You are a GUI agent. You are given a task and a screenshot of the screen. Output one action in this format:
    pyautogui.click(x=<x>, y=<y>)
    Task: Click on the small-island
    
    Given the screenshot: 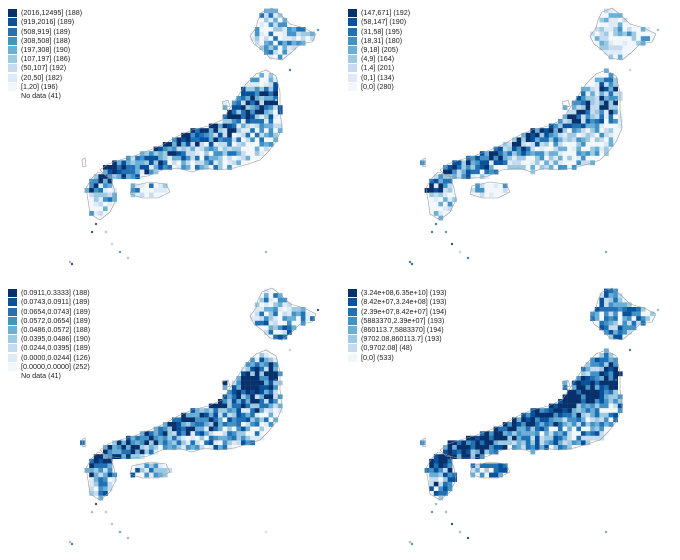 What is the action you would take?
    pyautogui.click(x=70, y=542)
    